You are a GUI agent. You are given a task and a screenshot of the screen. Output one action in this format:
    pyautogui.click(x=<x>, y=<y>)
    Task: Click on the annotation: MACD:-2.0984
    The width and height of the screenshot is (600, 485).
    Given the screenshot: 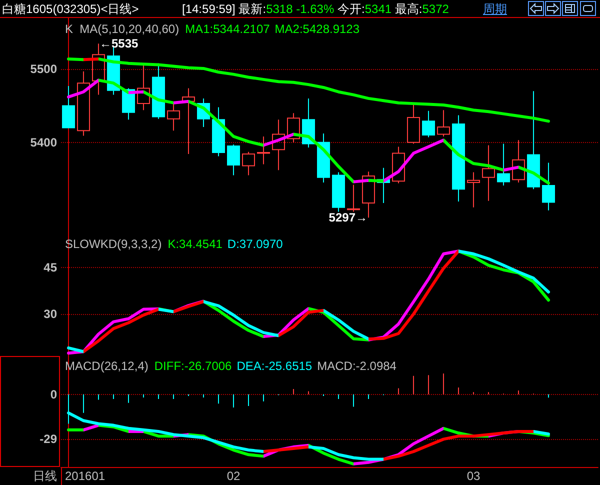 What is the action you would take?
    pyautogui.click(x=357, y=366)
    